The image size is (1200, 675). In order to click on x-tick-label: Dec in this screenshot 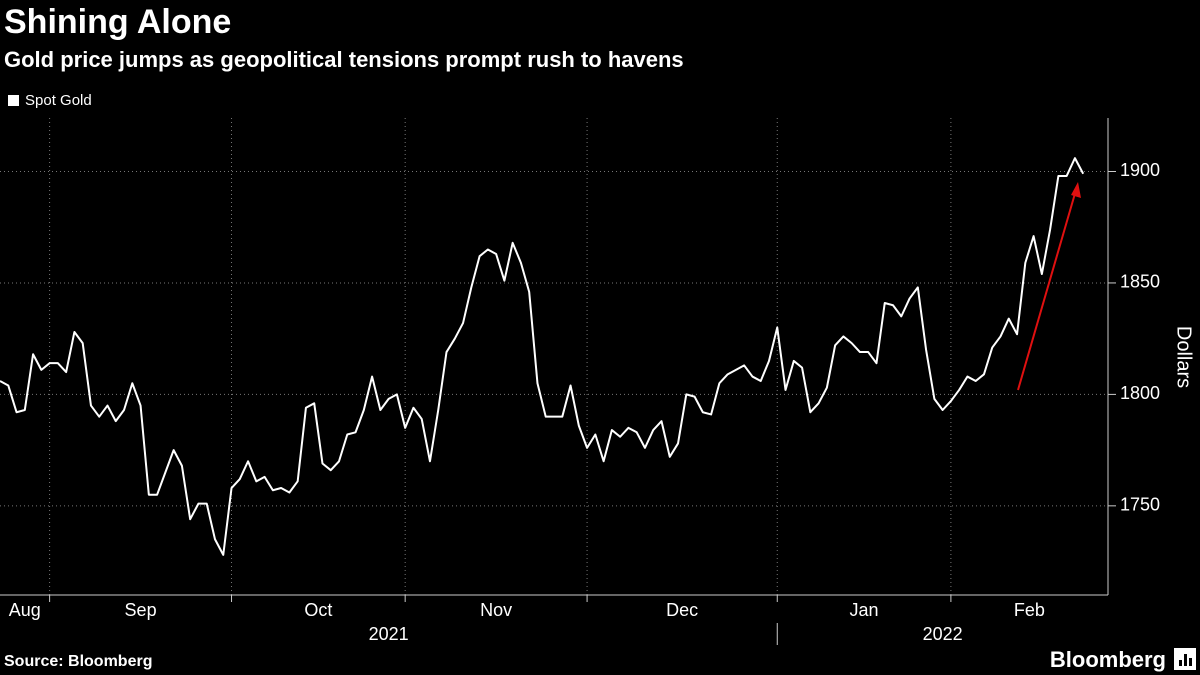, I will do `click(682, 610)`.